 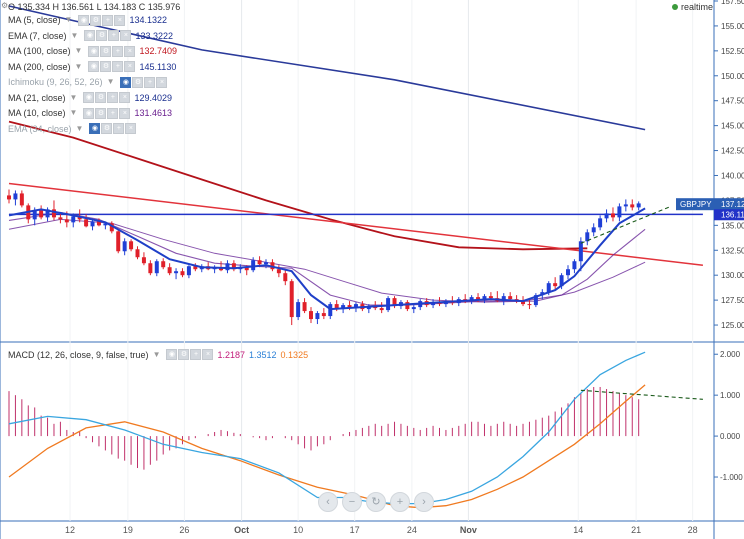 I want to click on line-ma-21-close-, so click(x=327, y=260).